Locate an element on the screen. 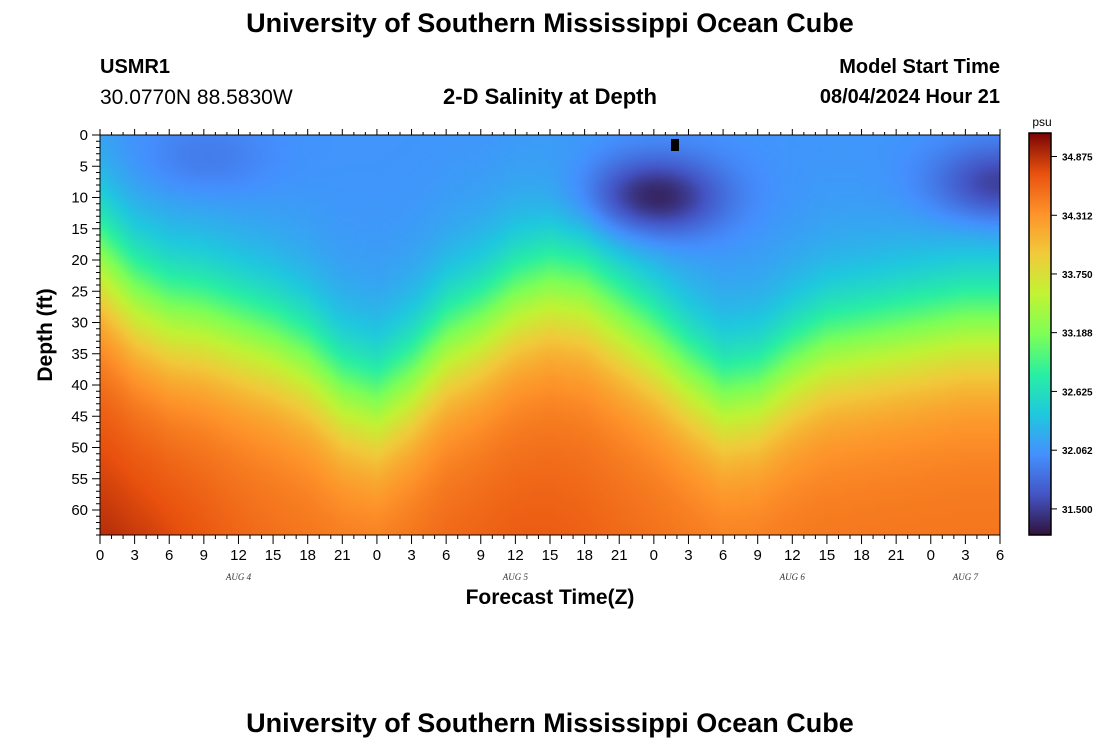  y-tick-label: 25 is located at coordinates (79, 291).